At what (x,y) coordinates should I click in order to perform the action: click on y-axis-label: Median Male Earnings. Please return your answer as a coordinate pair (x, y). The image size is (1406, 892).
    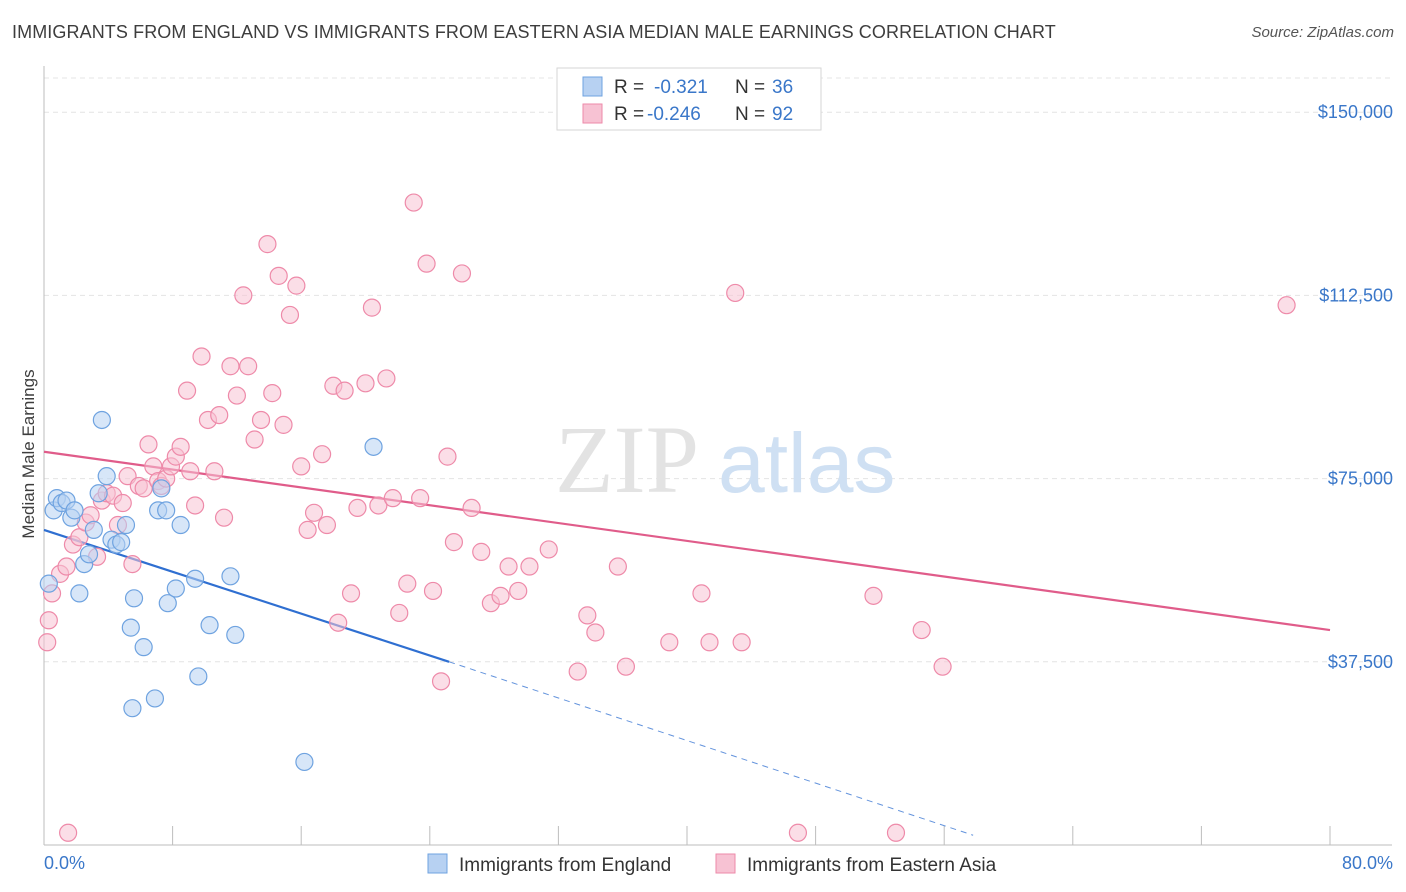
    Looking at the image, I should click on (28, 453).